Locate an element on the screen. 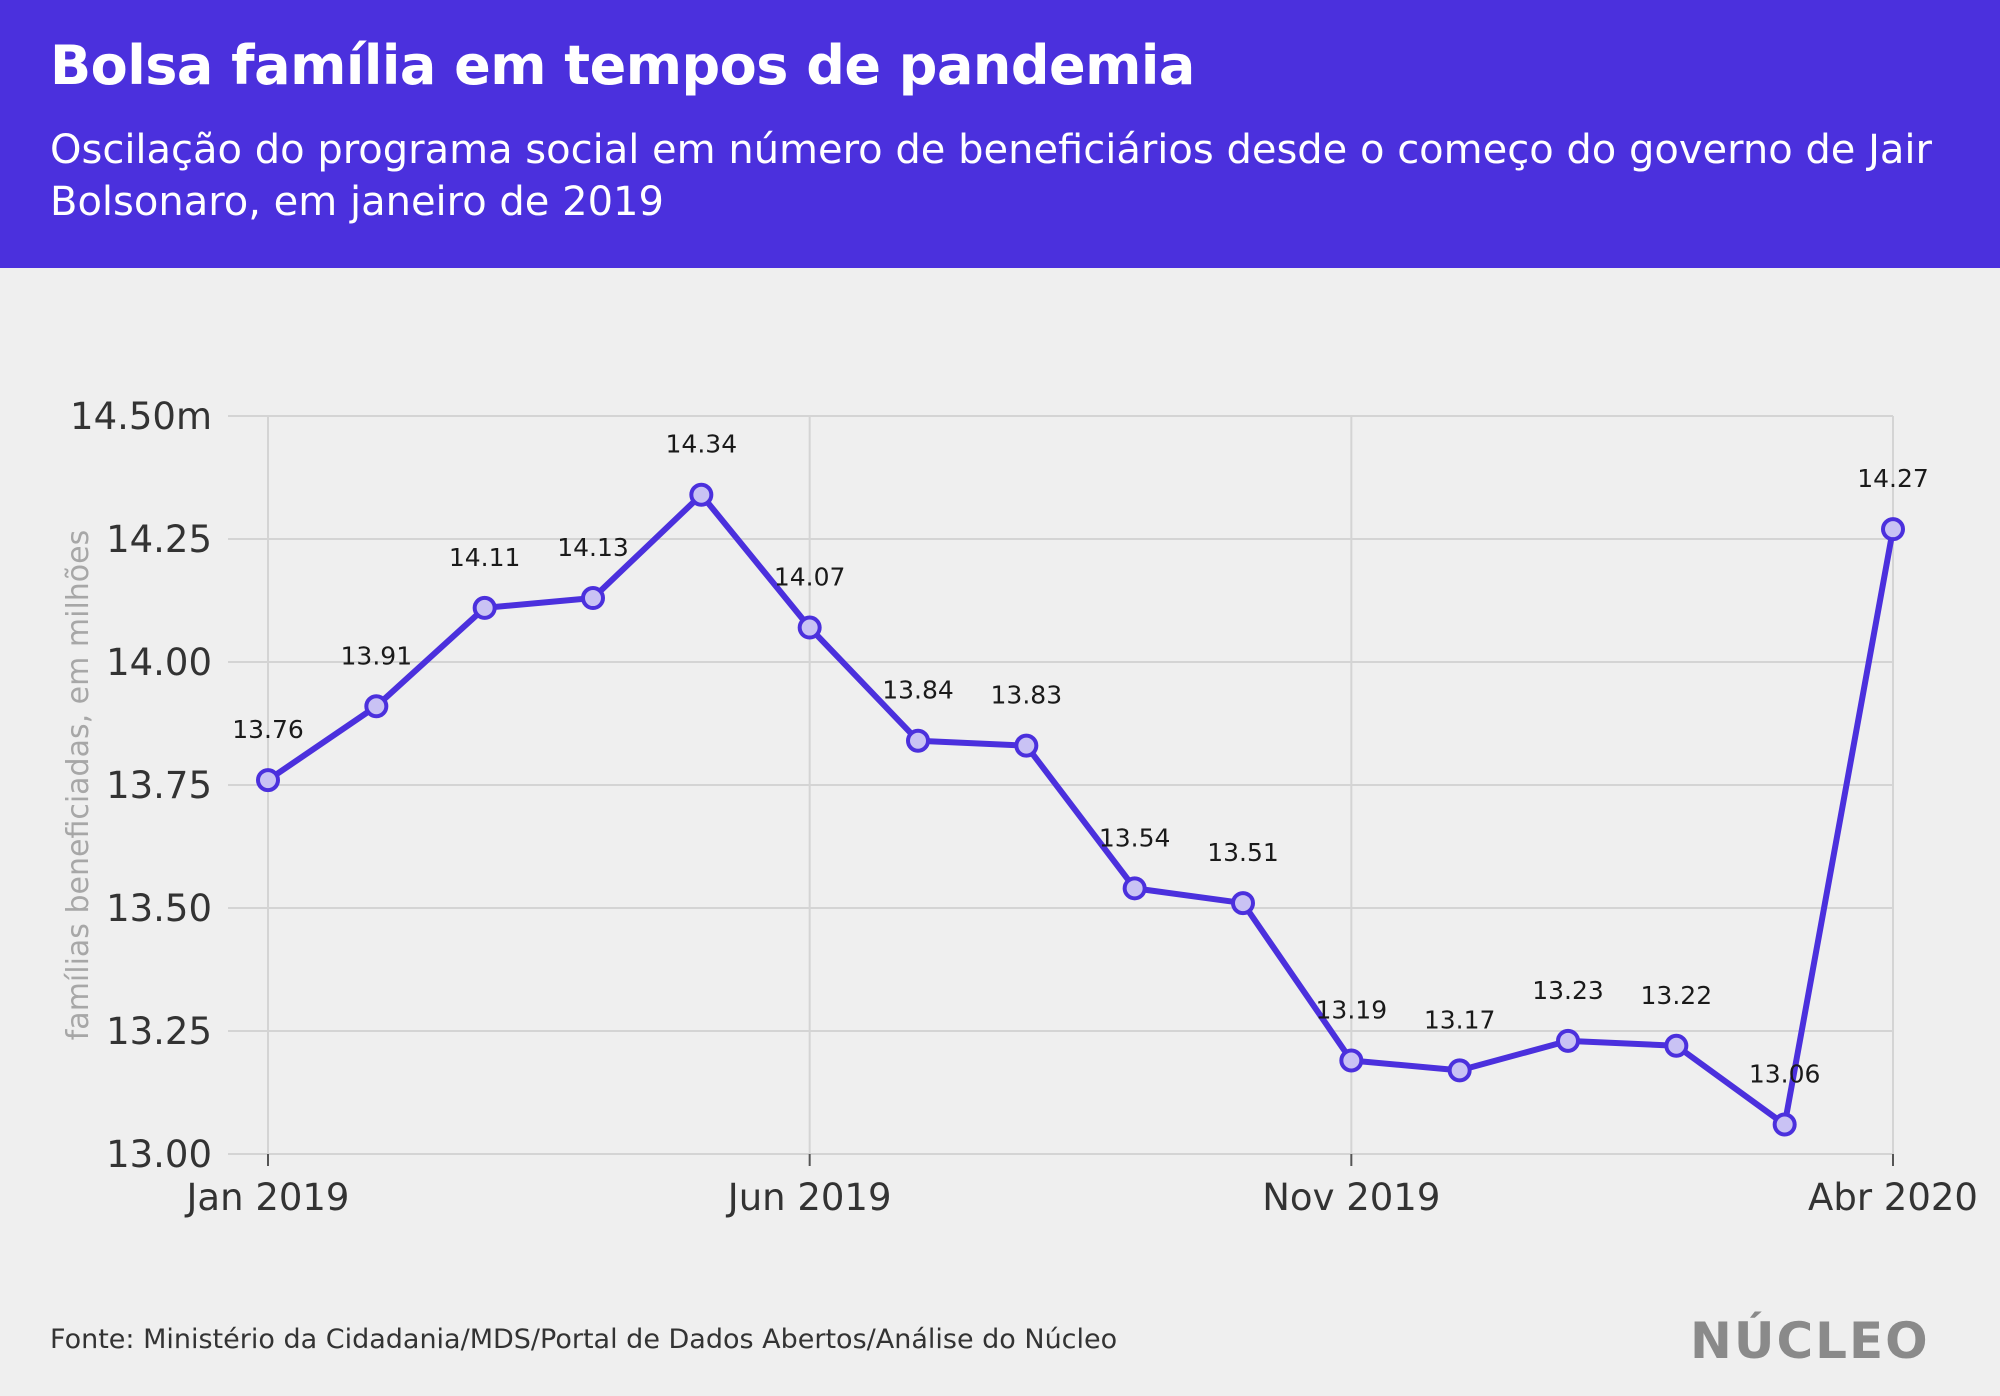 This screenshot has height=1396, width=2000. data-label: 13.54 is located at coordinates (1135, 837).